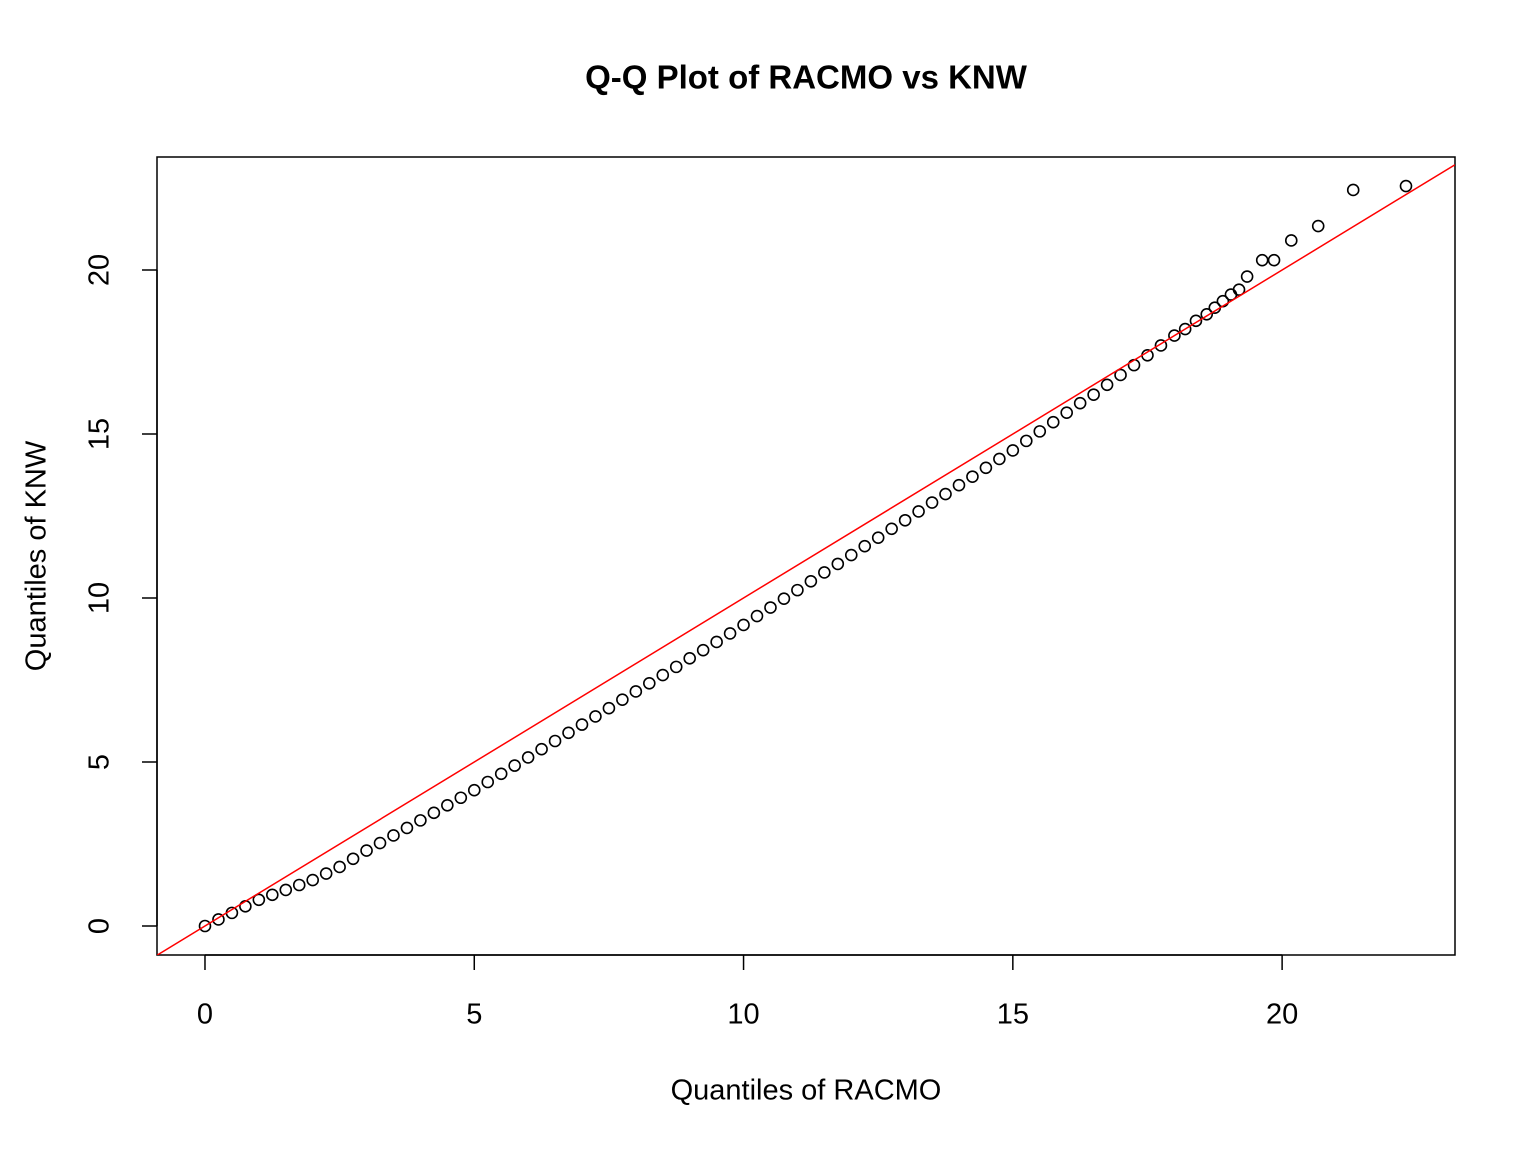 This screenshot has height=1152, width=1536. Describe the element at coordinates (474, 1015) in the screenshot. I see `x-tick-label: 5` at that location.